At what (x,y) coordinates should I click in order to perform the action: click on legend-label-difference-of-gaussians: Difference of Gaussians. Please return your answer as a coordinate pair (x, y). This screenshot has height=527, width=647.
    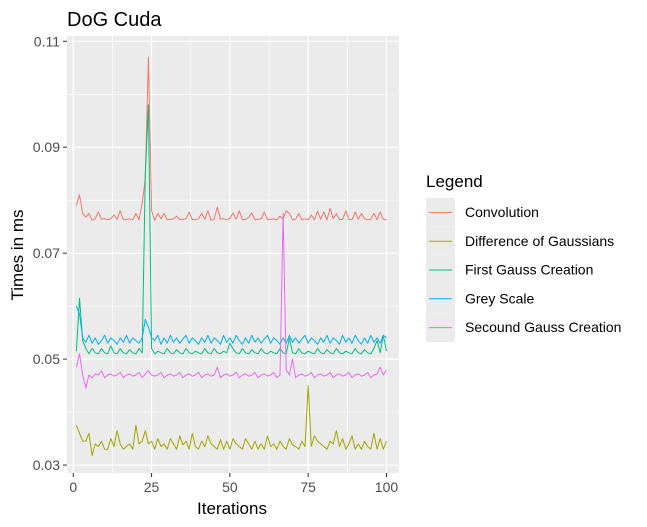
    Looking at the image, I should click on (539, 241).